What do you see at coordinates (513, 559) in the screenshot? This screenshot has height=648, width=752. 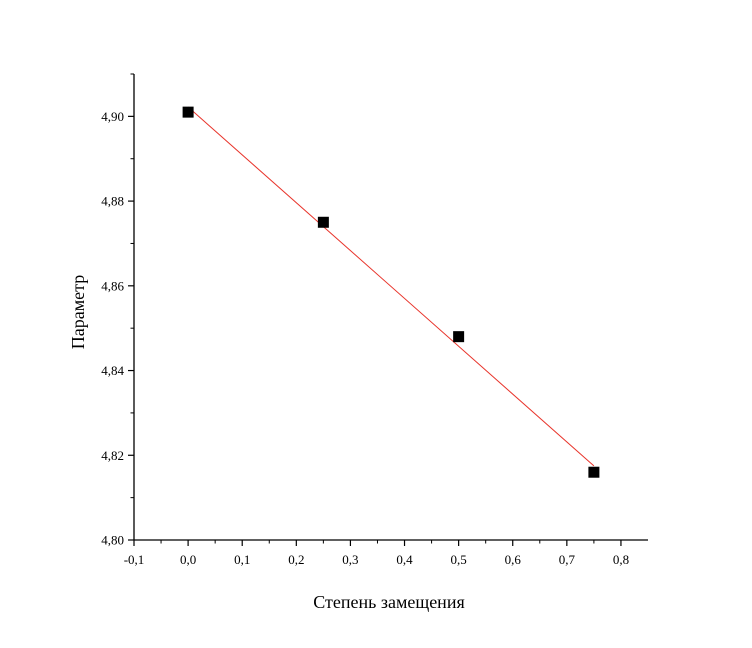 I see `x-tick-label: 0,6` at bounding box center [513, 559].